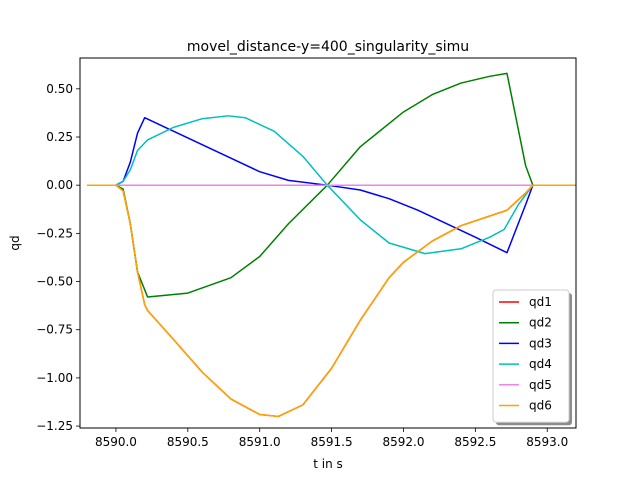 This screenshot has height=480, width=640. I want to click on y-tick-label: 0.00, so click(59, 185).